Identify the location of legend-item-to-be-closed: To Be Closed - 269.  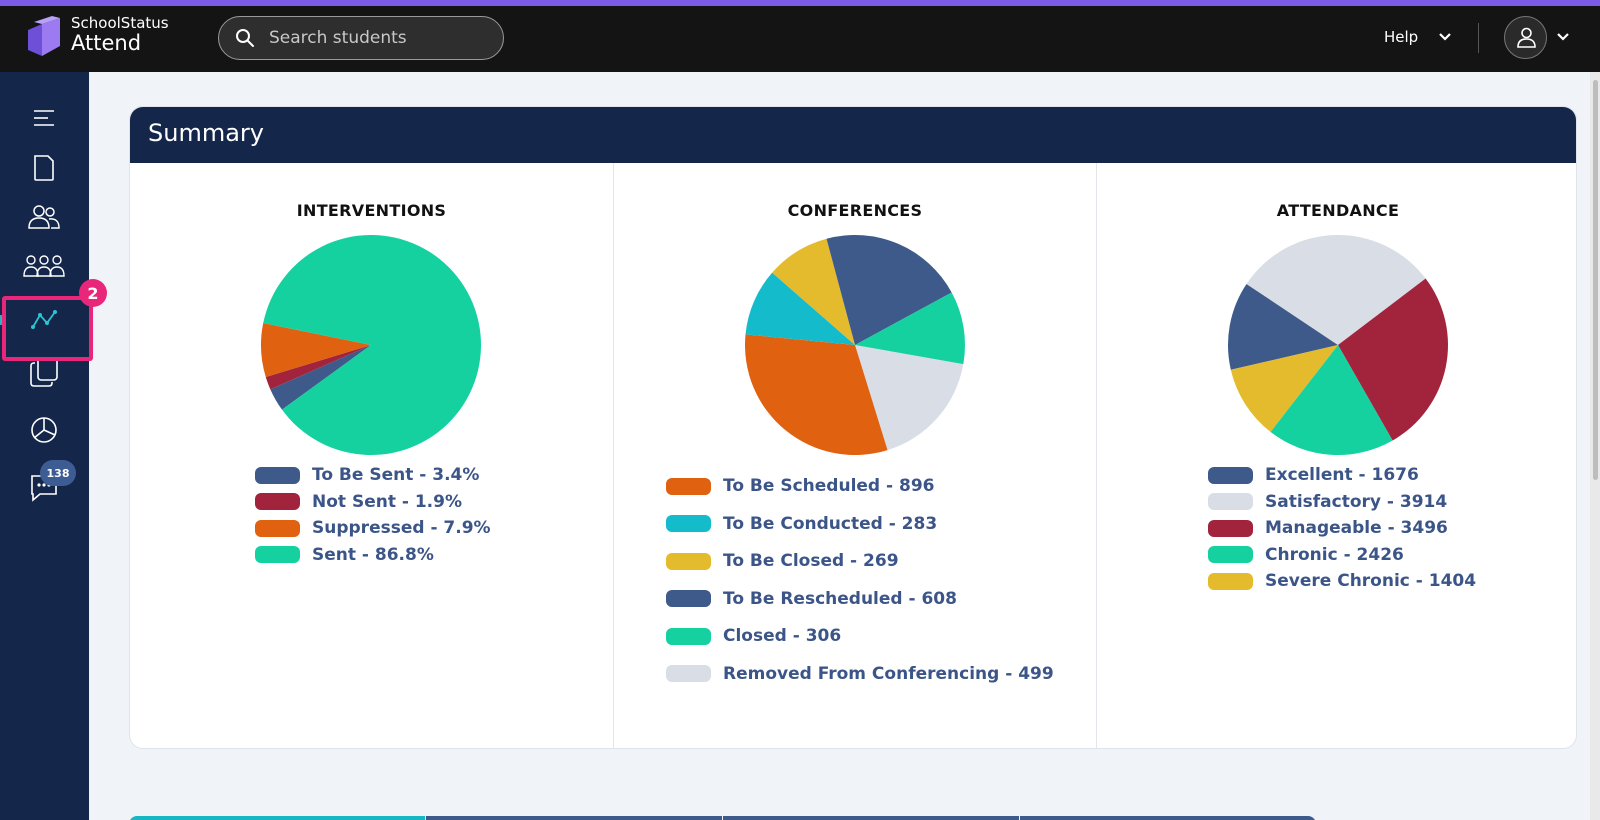
(782, 561).